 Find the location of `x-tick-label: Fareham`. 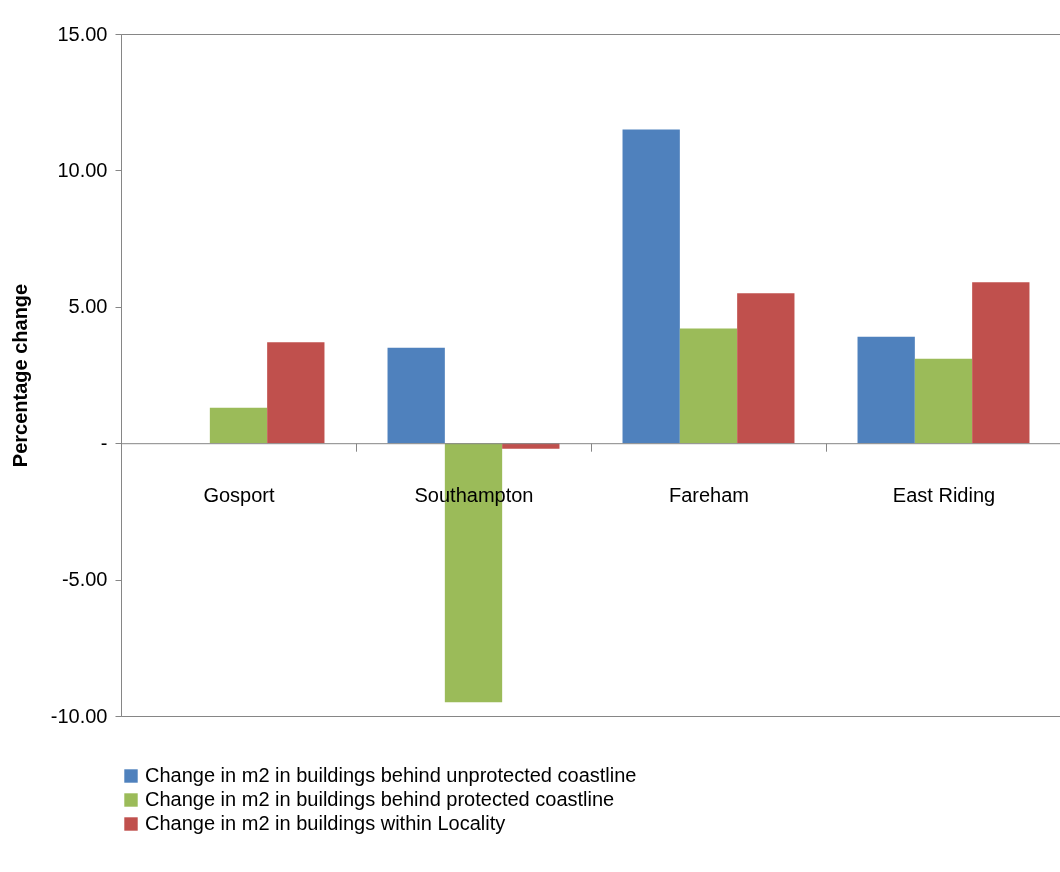

x-tick-label: Fareham is located at coordinates (709, 494).